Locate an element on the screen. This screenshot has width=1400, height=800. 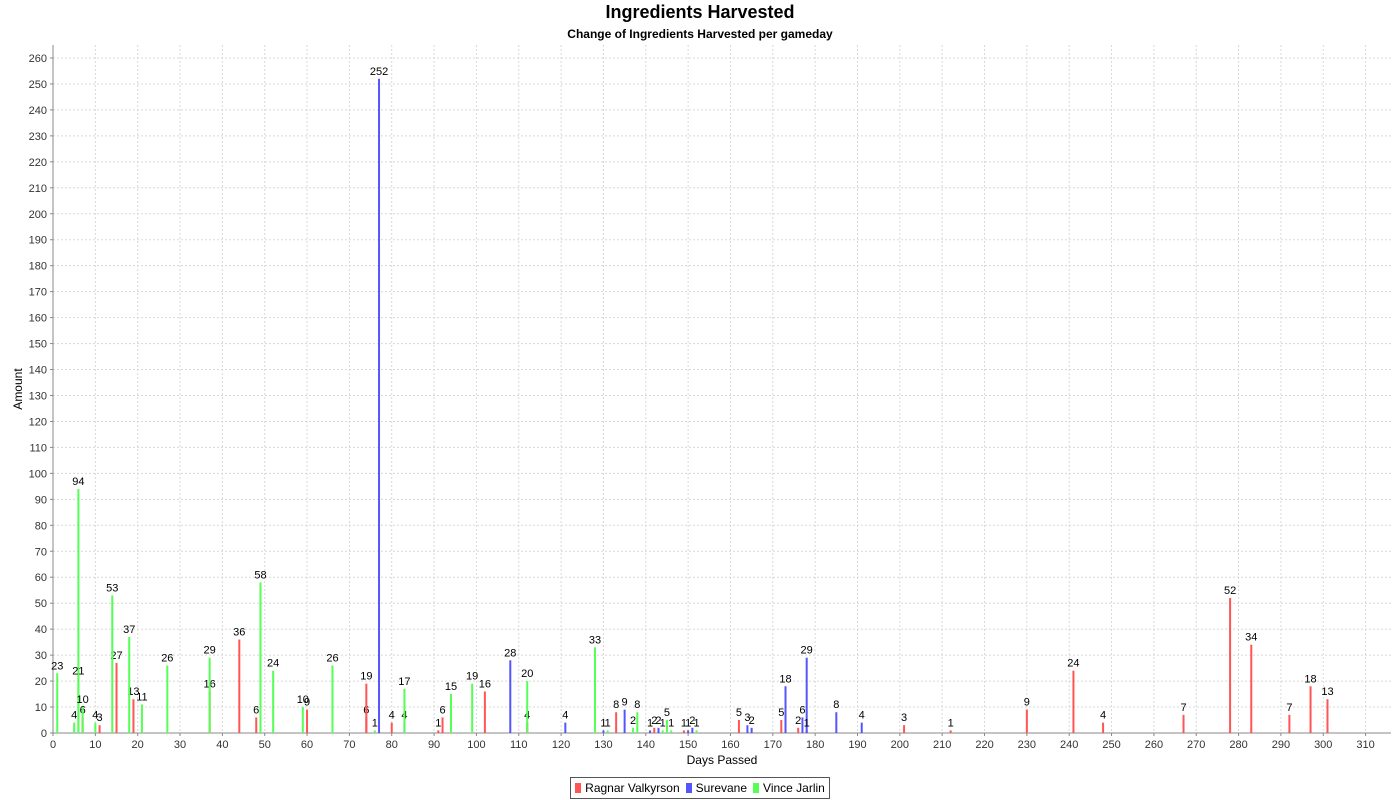
bar-label: 21 is located at coordinates (78, 671).